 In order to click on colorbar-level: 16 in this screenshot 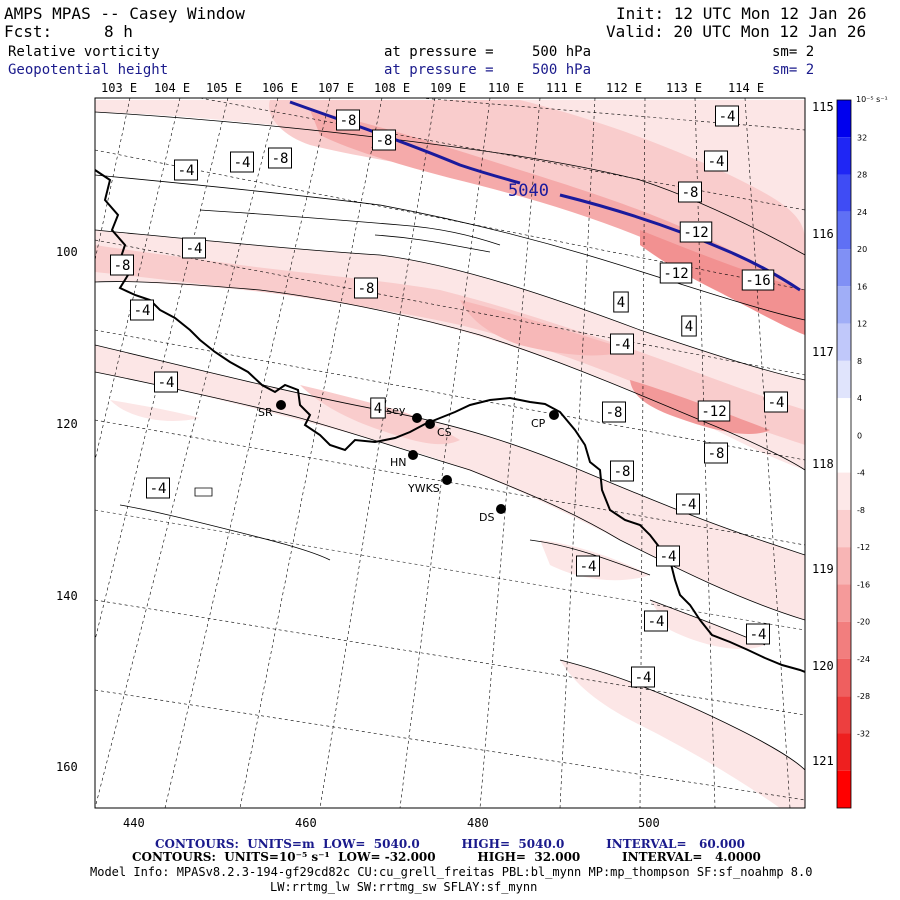, I will do `click(862, 286)`.